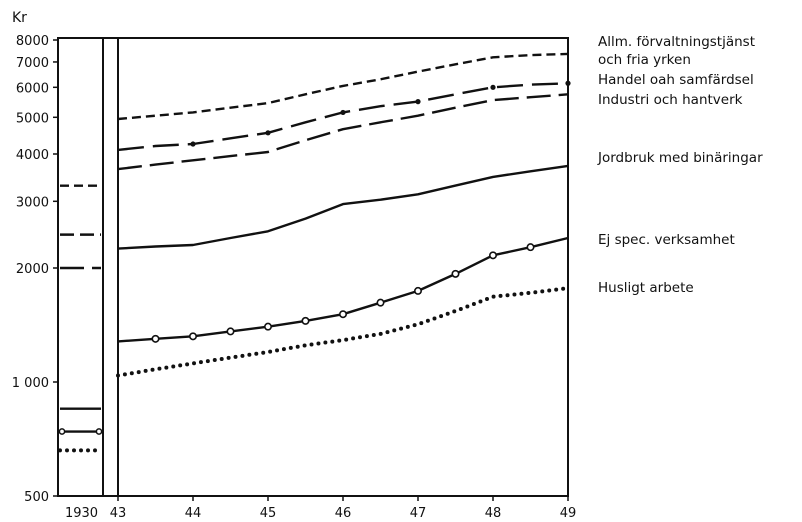  What do you see at coordinates (193, 513) in the screenshot?
I see `x-tick-label: 44` at bounding box center [193, 513].